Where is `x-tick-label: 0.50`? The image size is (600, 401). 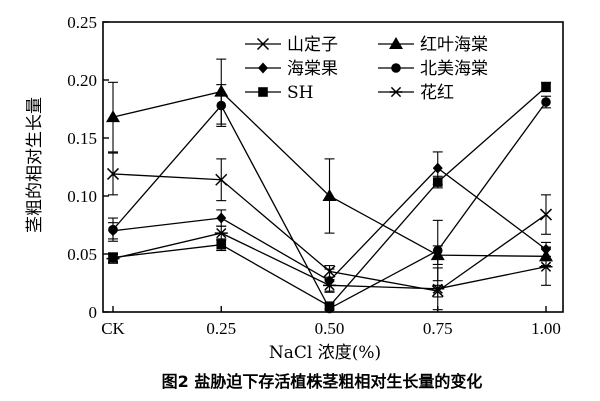
x-tick-label: 0.50 is located at coordinates (330, 328).